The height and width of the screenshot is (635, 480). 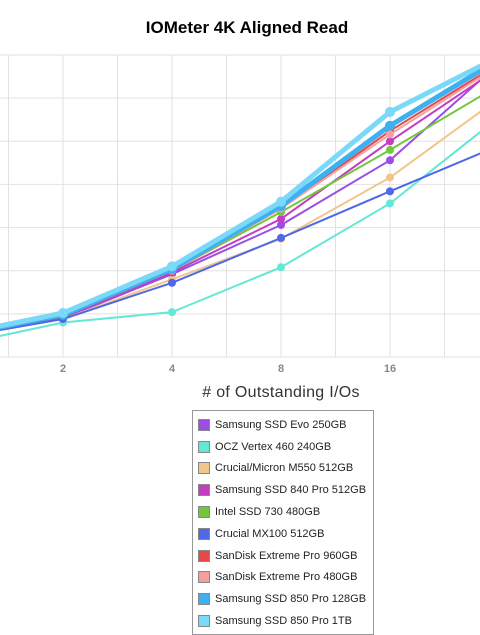 I want to click on legend-label: Crucial/Micron M550 512GB, so click(x=284, y=468).